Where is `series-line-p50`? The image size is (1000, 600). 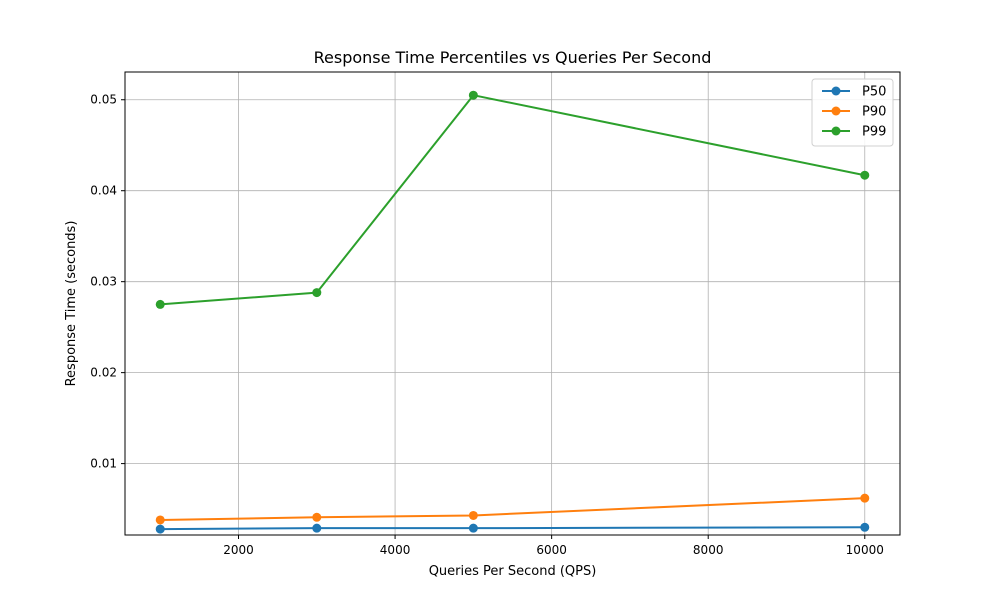 series-line-p50 is located at coordinates (512, 528).